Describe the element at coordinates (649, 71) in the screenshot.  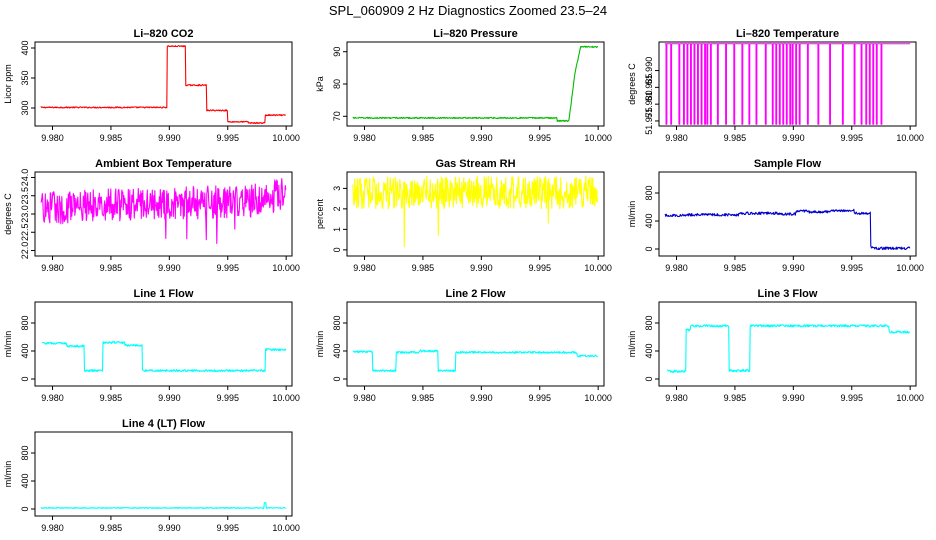
I see `y-tick-label: 51.990` at that location.